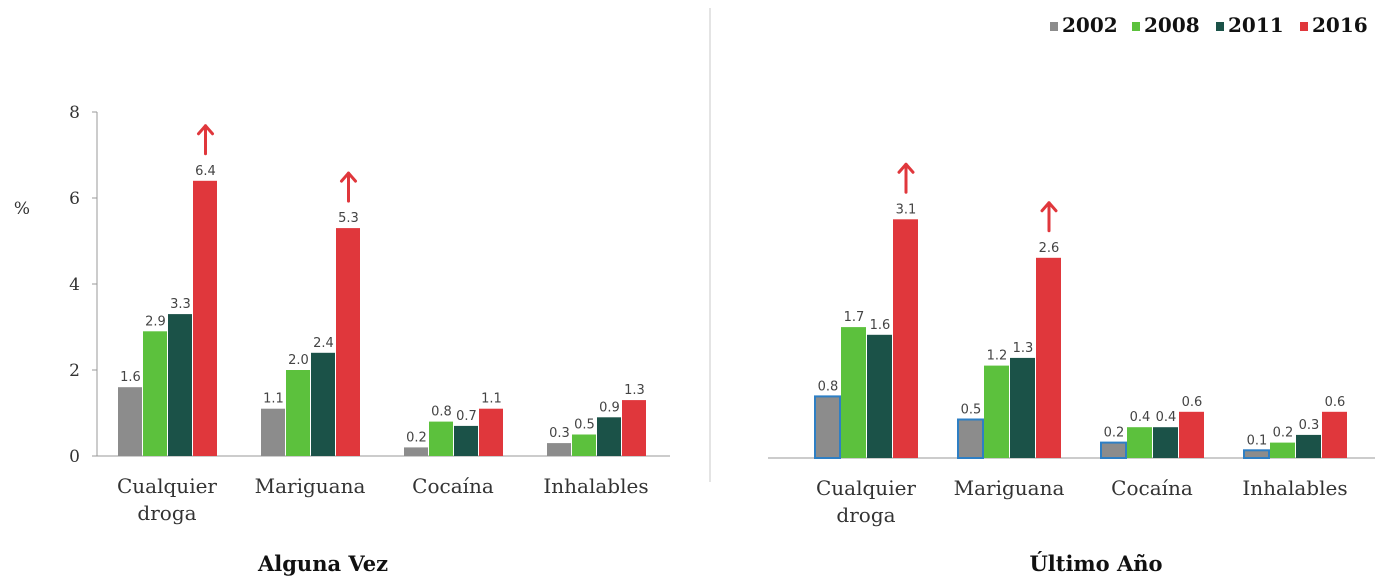 The image size is (1383, 579). I want to click on legend-swatch-2011, so click(1220, 26).